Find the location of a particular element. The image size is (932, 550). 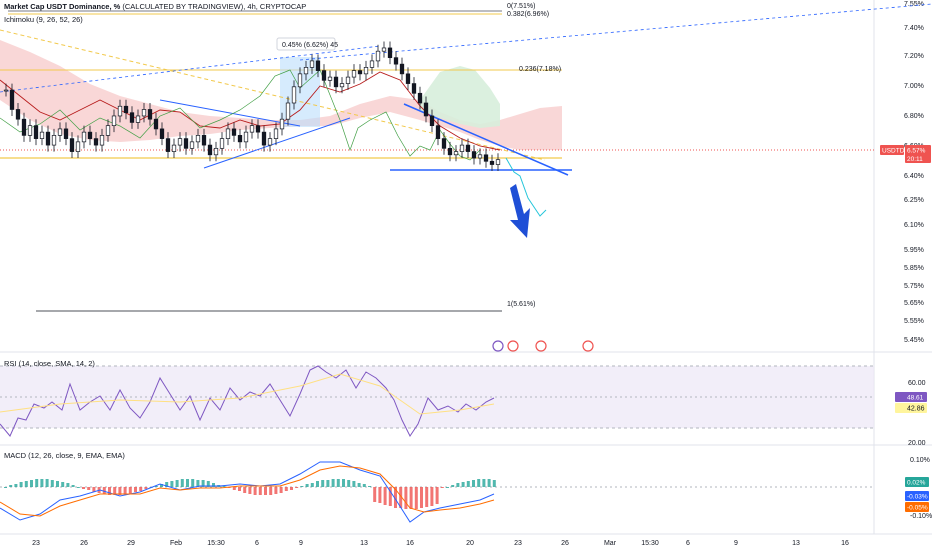

price-tick-label: 7.40% is located at coordinates (914, 28).